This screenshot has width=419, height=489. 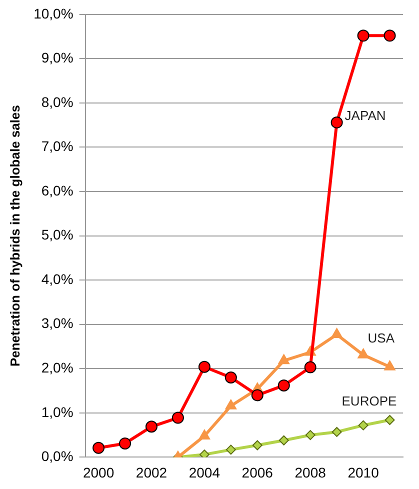 What do you see at coordinates (369, 401) in the screenshot?
I see `series-label: EUROPE` at bounding box center [369, 401].